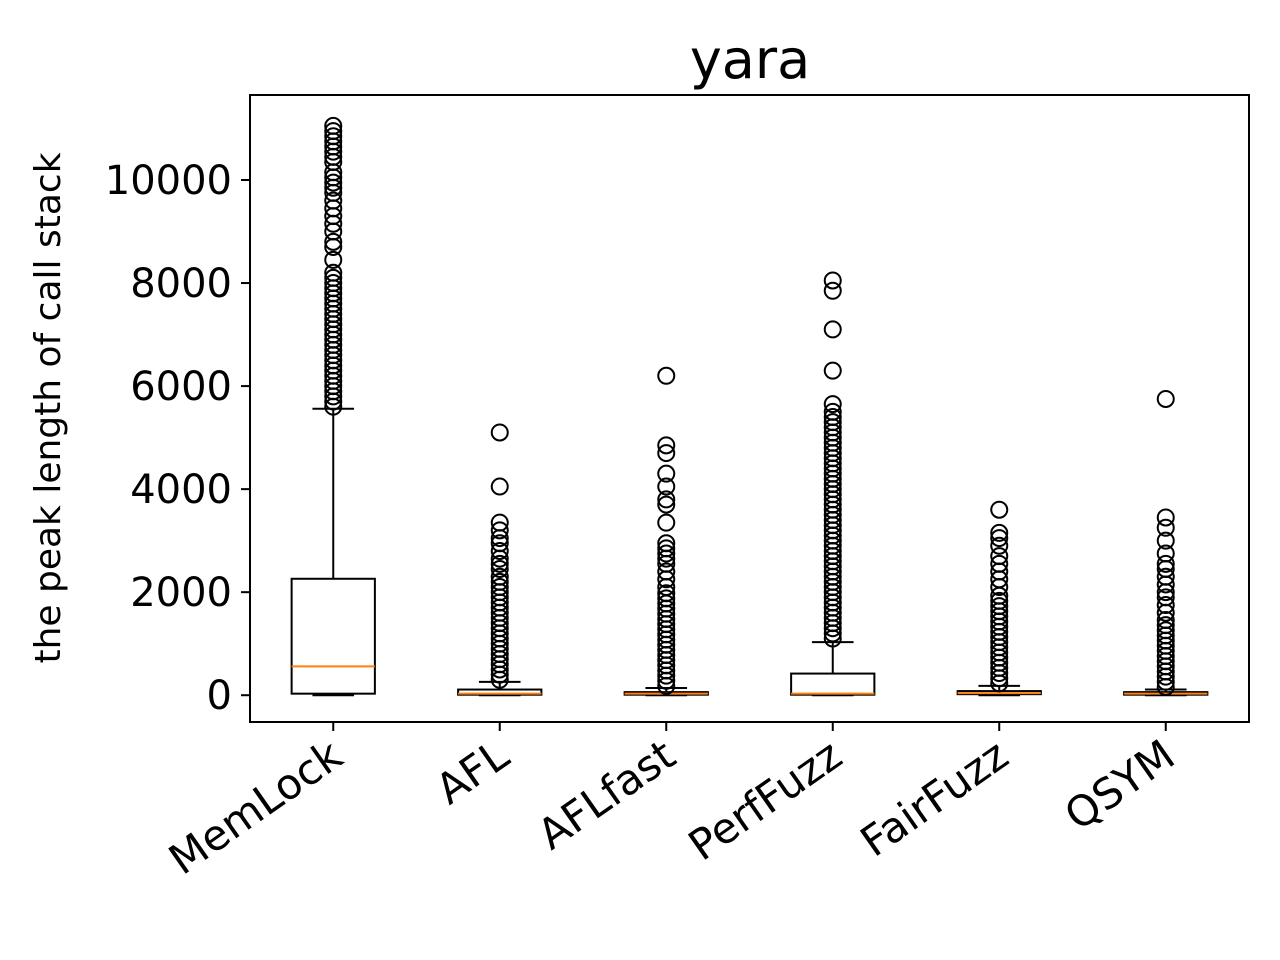 This screenshot has height=960, width=1280. What do you see at coordinates (181, 387) in the screenshot?
I see `y-tick-label: 6000` at bounding box center [181, 387].